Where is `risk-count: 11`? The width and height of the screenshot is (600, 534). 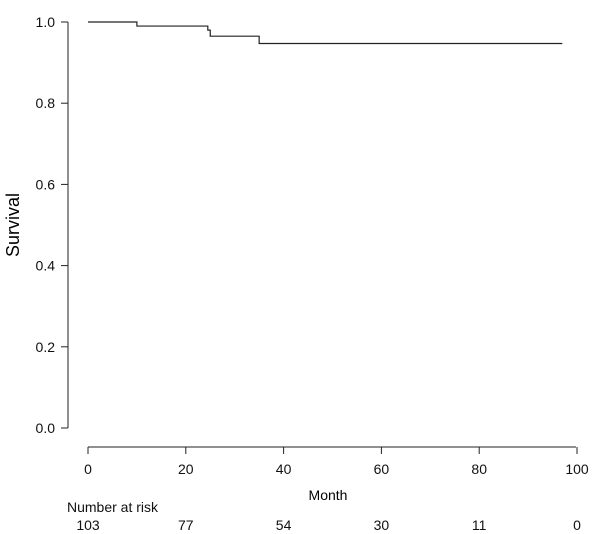
risk-count: 11 is located at coordinates (479, 525).